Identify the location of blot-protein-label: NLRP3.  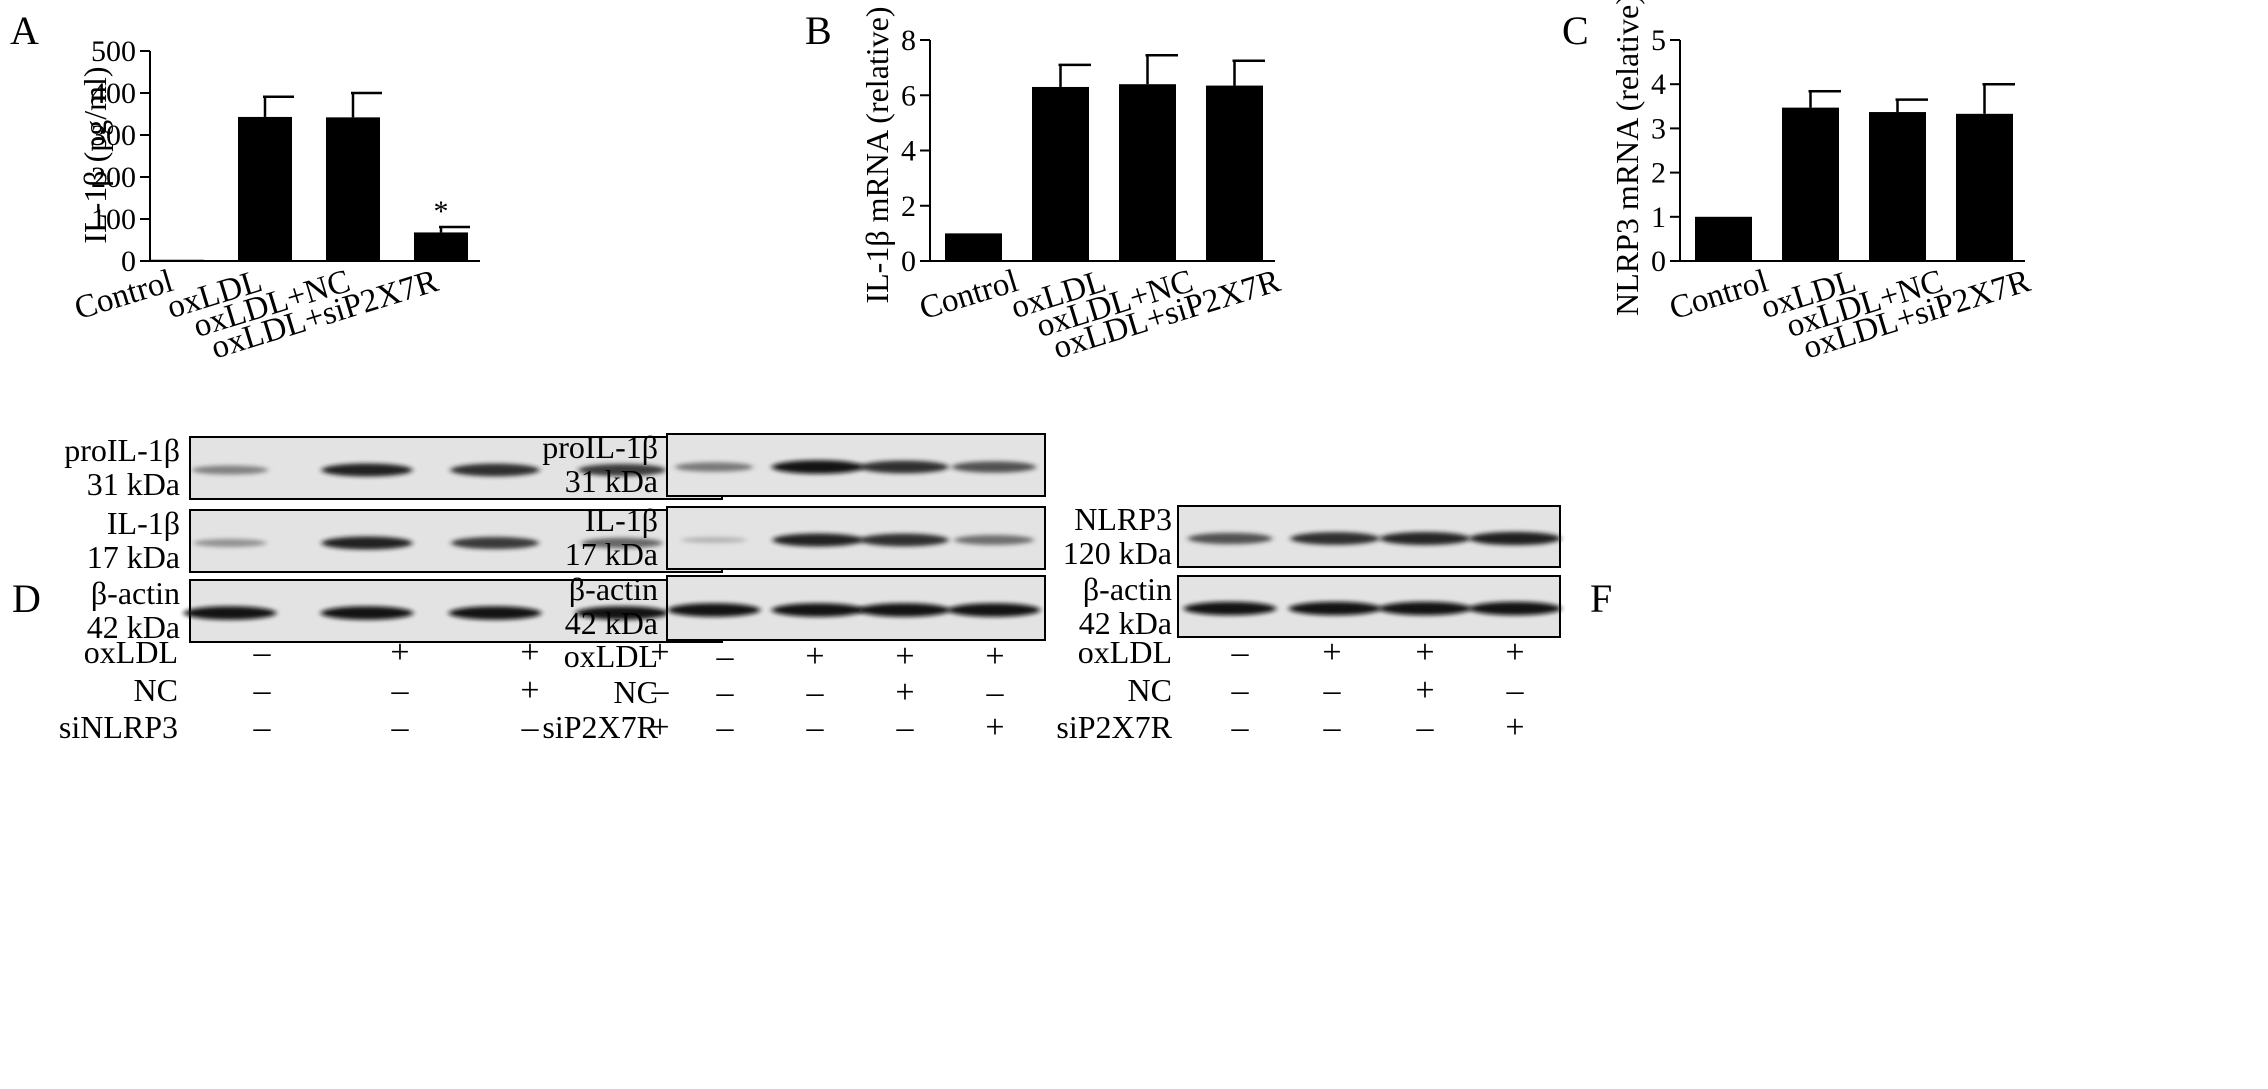
(1123, 519).